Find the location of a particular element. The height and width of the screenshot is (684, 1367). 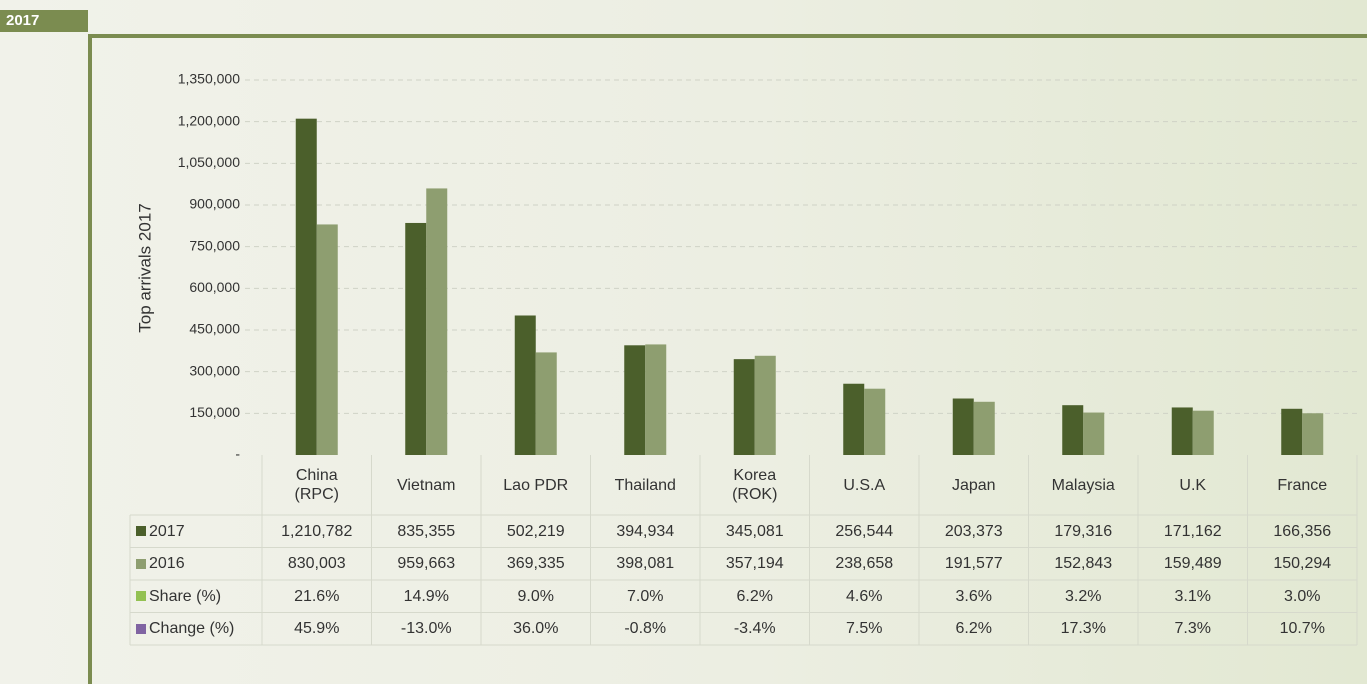

table-value: 3.2% is located at coordinates (1083, 596).